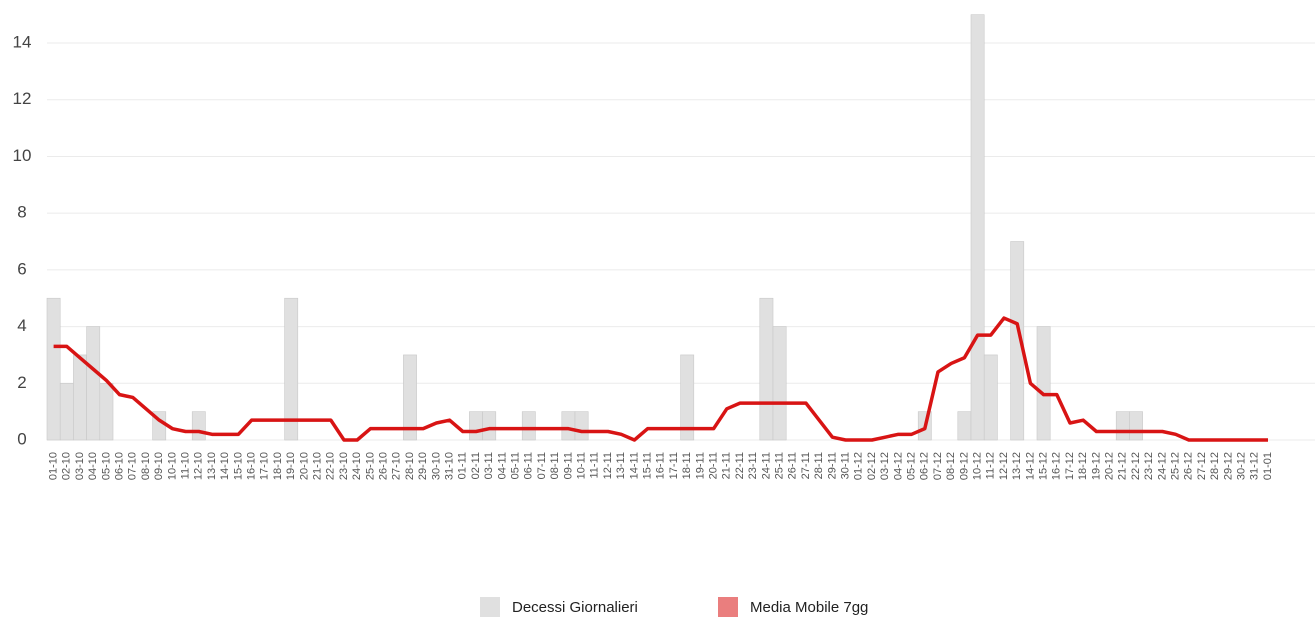 The width and height of the screenshot is (1315, 619). Describe the element at coordinates (384, 466) in the screenshot. I see `x-tick-label: 26-10` at that location.